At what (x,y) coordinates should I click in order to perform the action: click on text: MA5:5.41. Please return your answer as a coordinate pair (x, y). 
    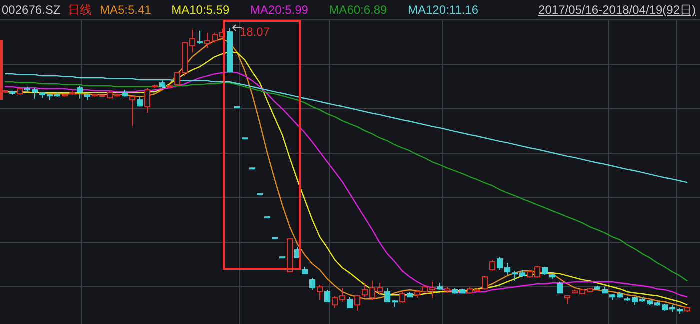
    Looking at the image, I should click on (126, 10).